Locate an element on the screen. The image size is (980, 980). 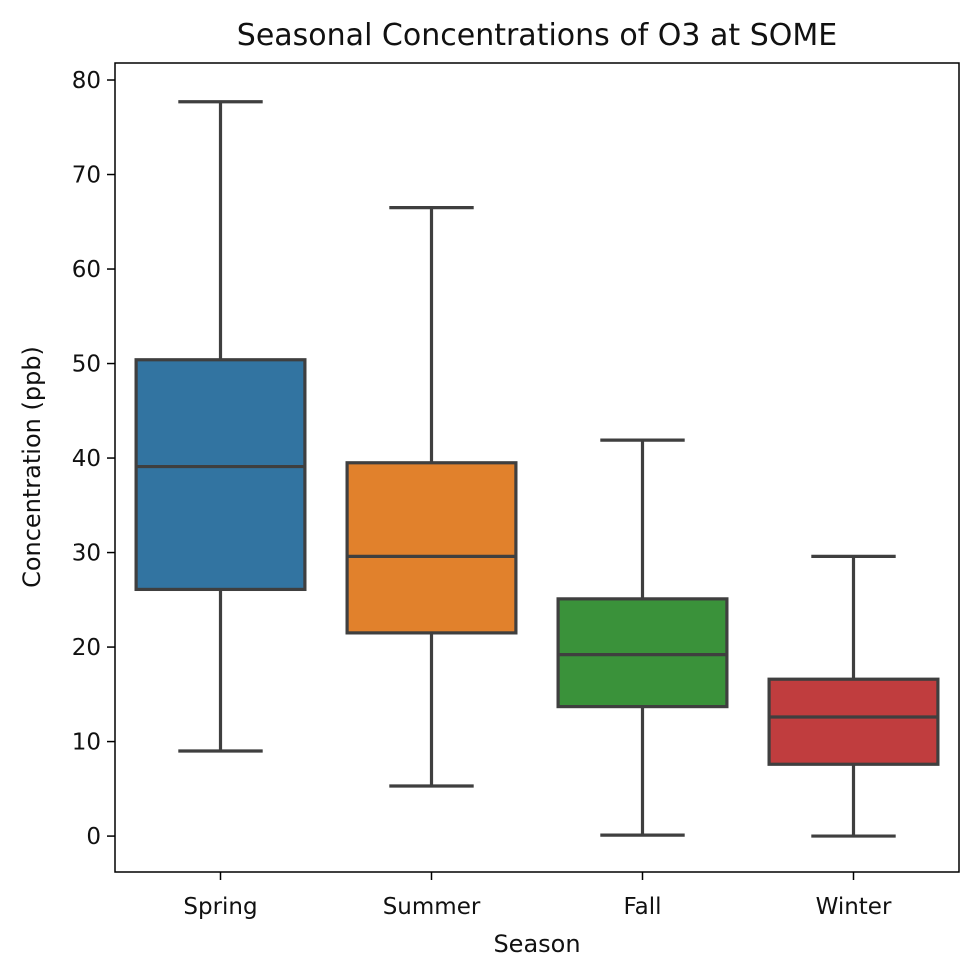
box-group-summer is located at coordinates (431, 496).